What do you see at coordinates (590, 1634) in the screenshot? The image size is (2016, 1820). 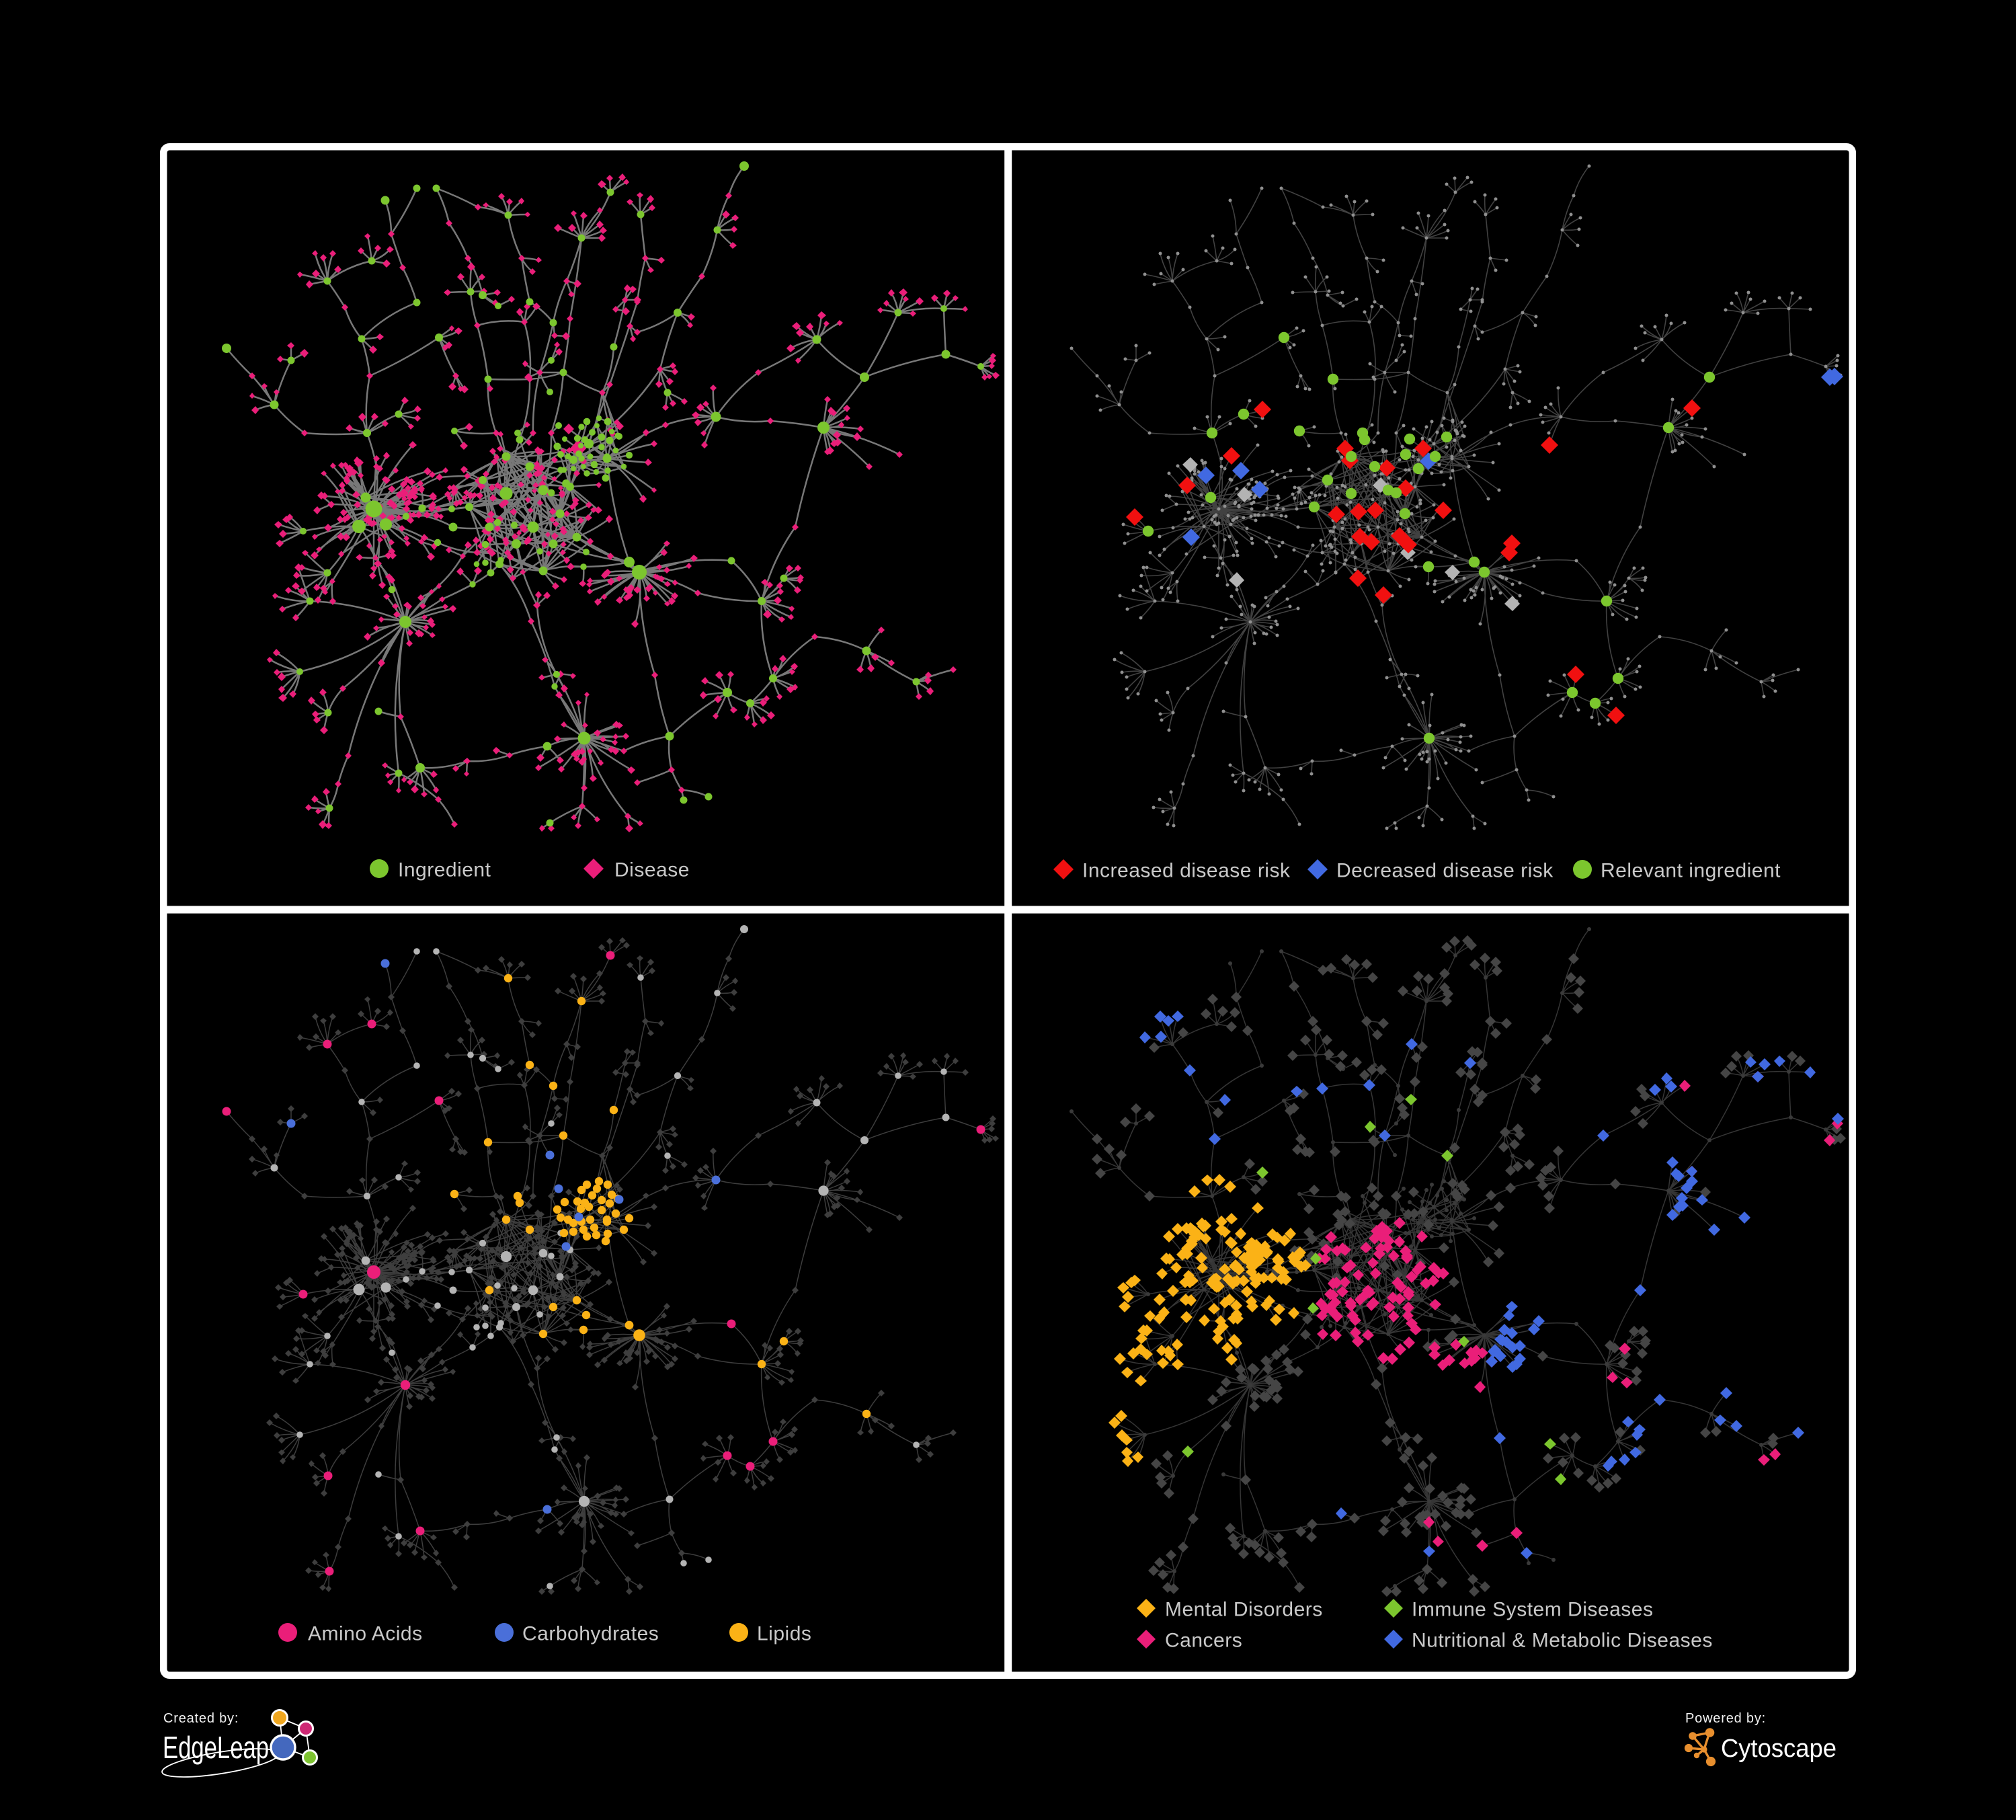 I see `svg-text: Carbohydrates` at bounding box center [590, 1634].